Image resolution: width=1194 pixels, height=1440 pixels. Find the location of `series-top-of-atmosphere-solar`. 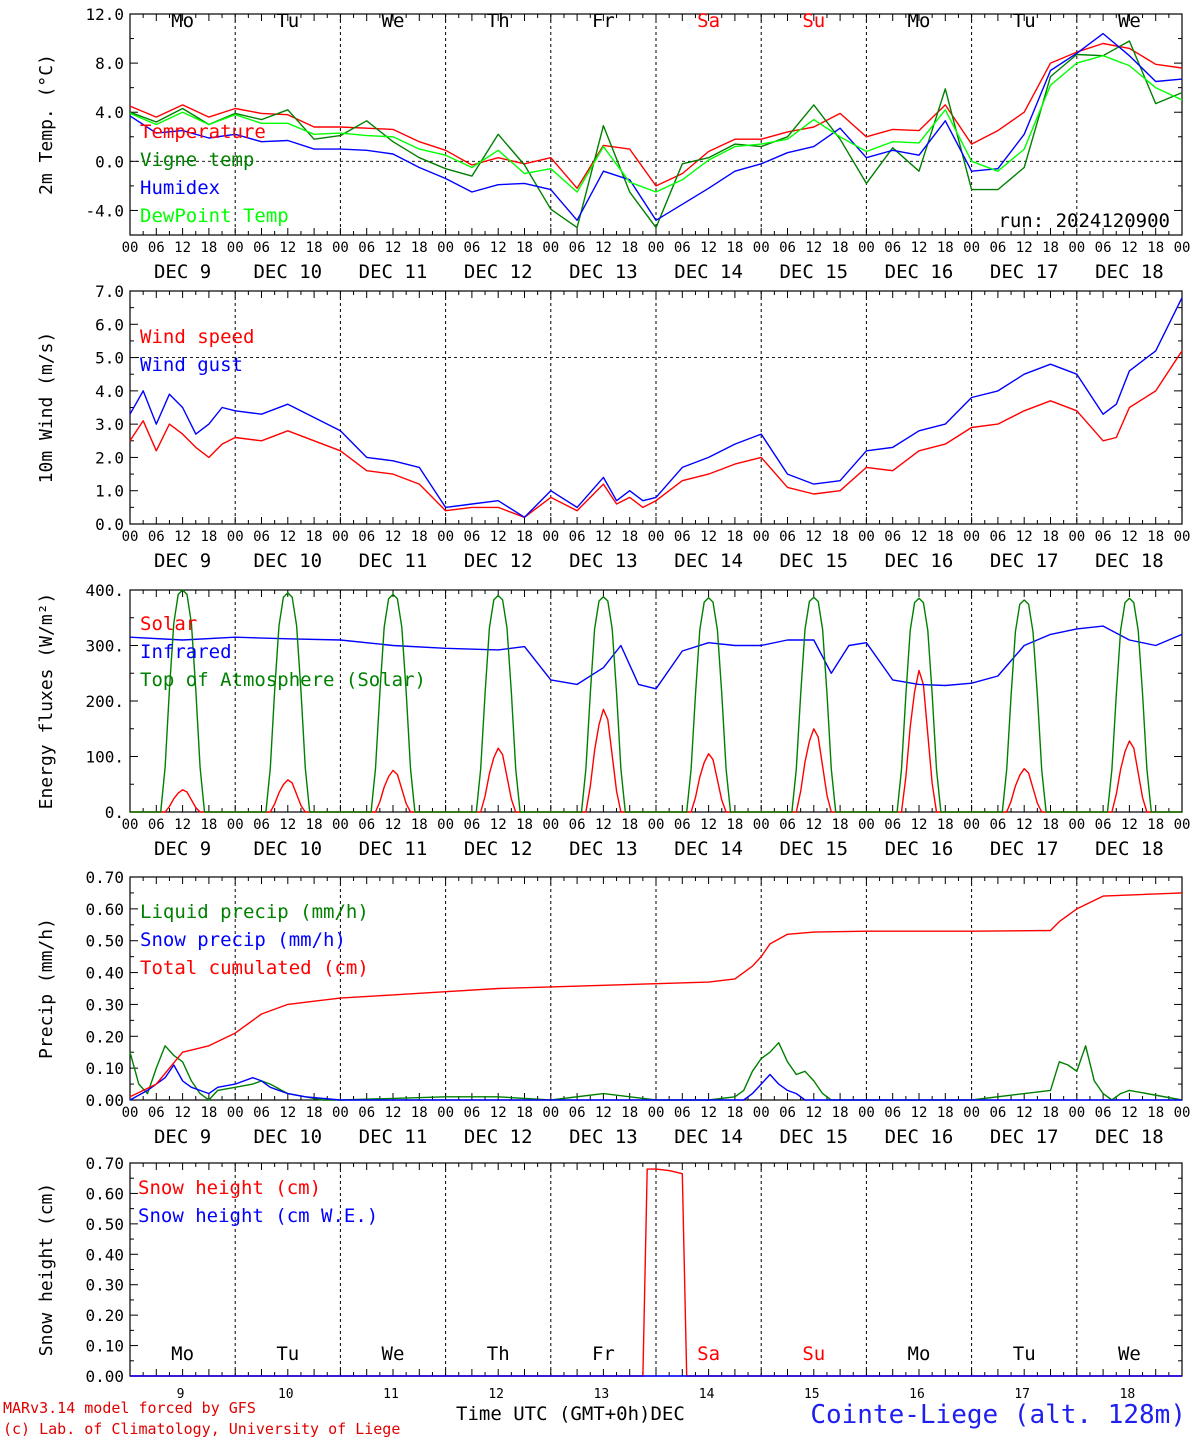

series-top-of-atmosphere-solar is located at coordinates (656, 701).